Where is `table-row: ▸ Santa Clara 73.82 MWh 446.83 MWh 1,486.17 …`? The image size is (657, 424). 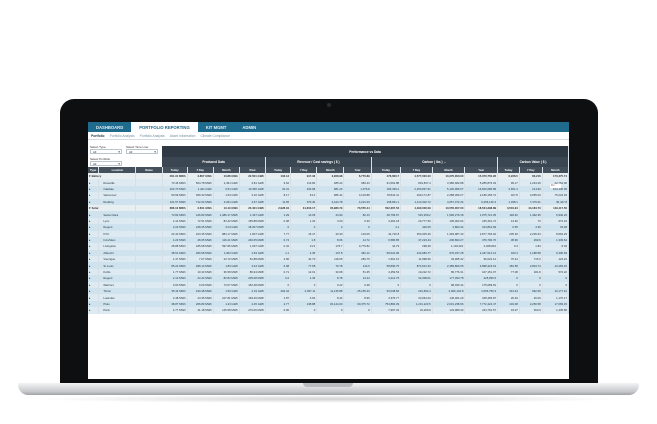
table-row: ▸ Santa Clara 73.82 MWh 446.83 MWh 1,486.17 … is located at coordinates (328, 214).